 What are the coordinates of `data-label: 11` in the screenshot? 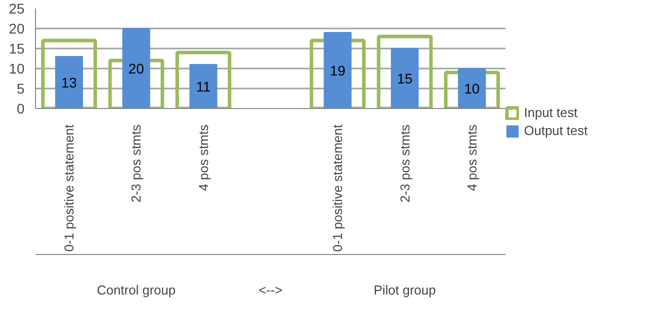 It's located at (203, 86).